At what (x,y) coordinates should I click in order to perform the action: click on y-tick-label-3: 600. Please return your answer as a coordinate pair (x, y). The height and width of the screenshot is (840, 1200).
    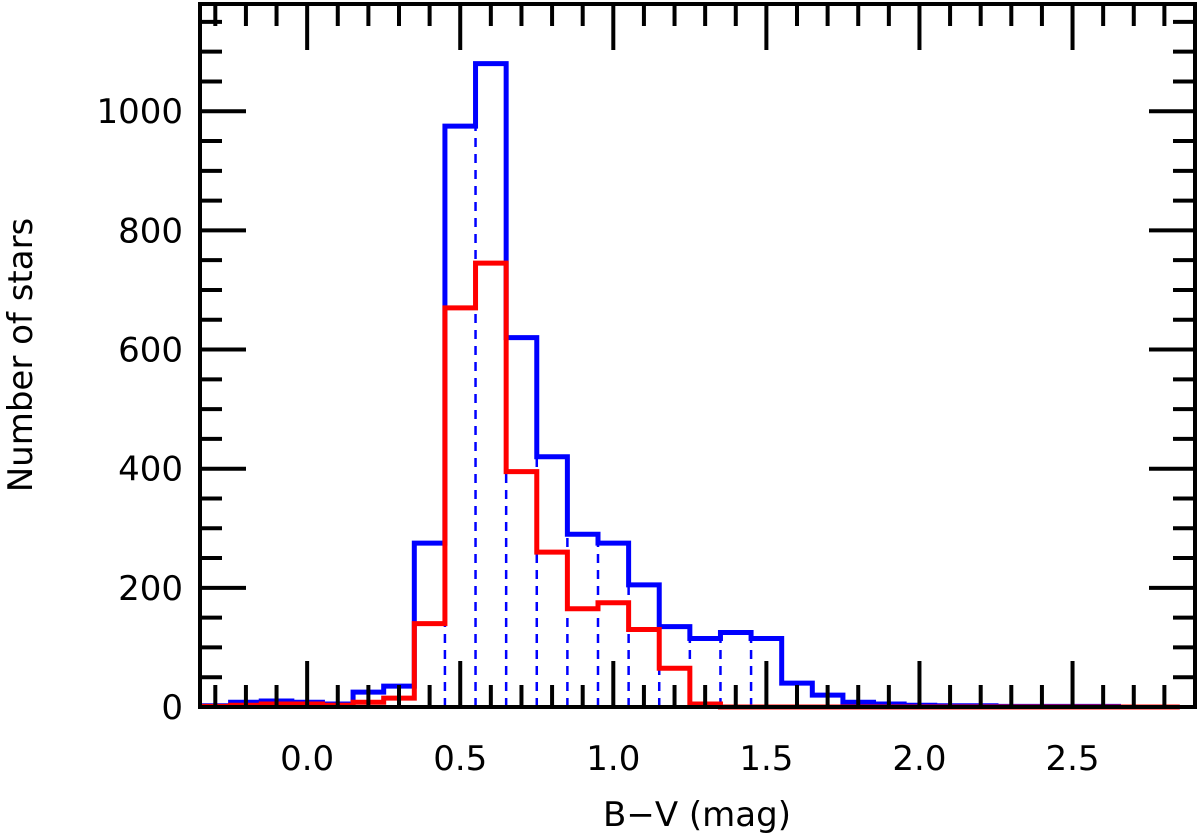
    Looking at the image, I should click on (150, 351).